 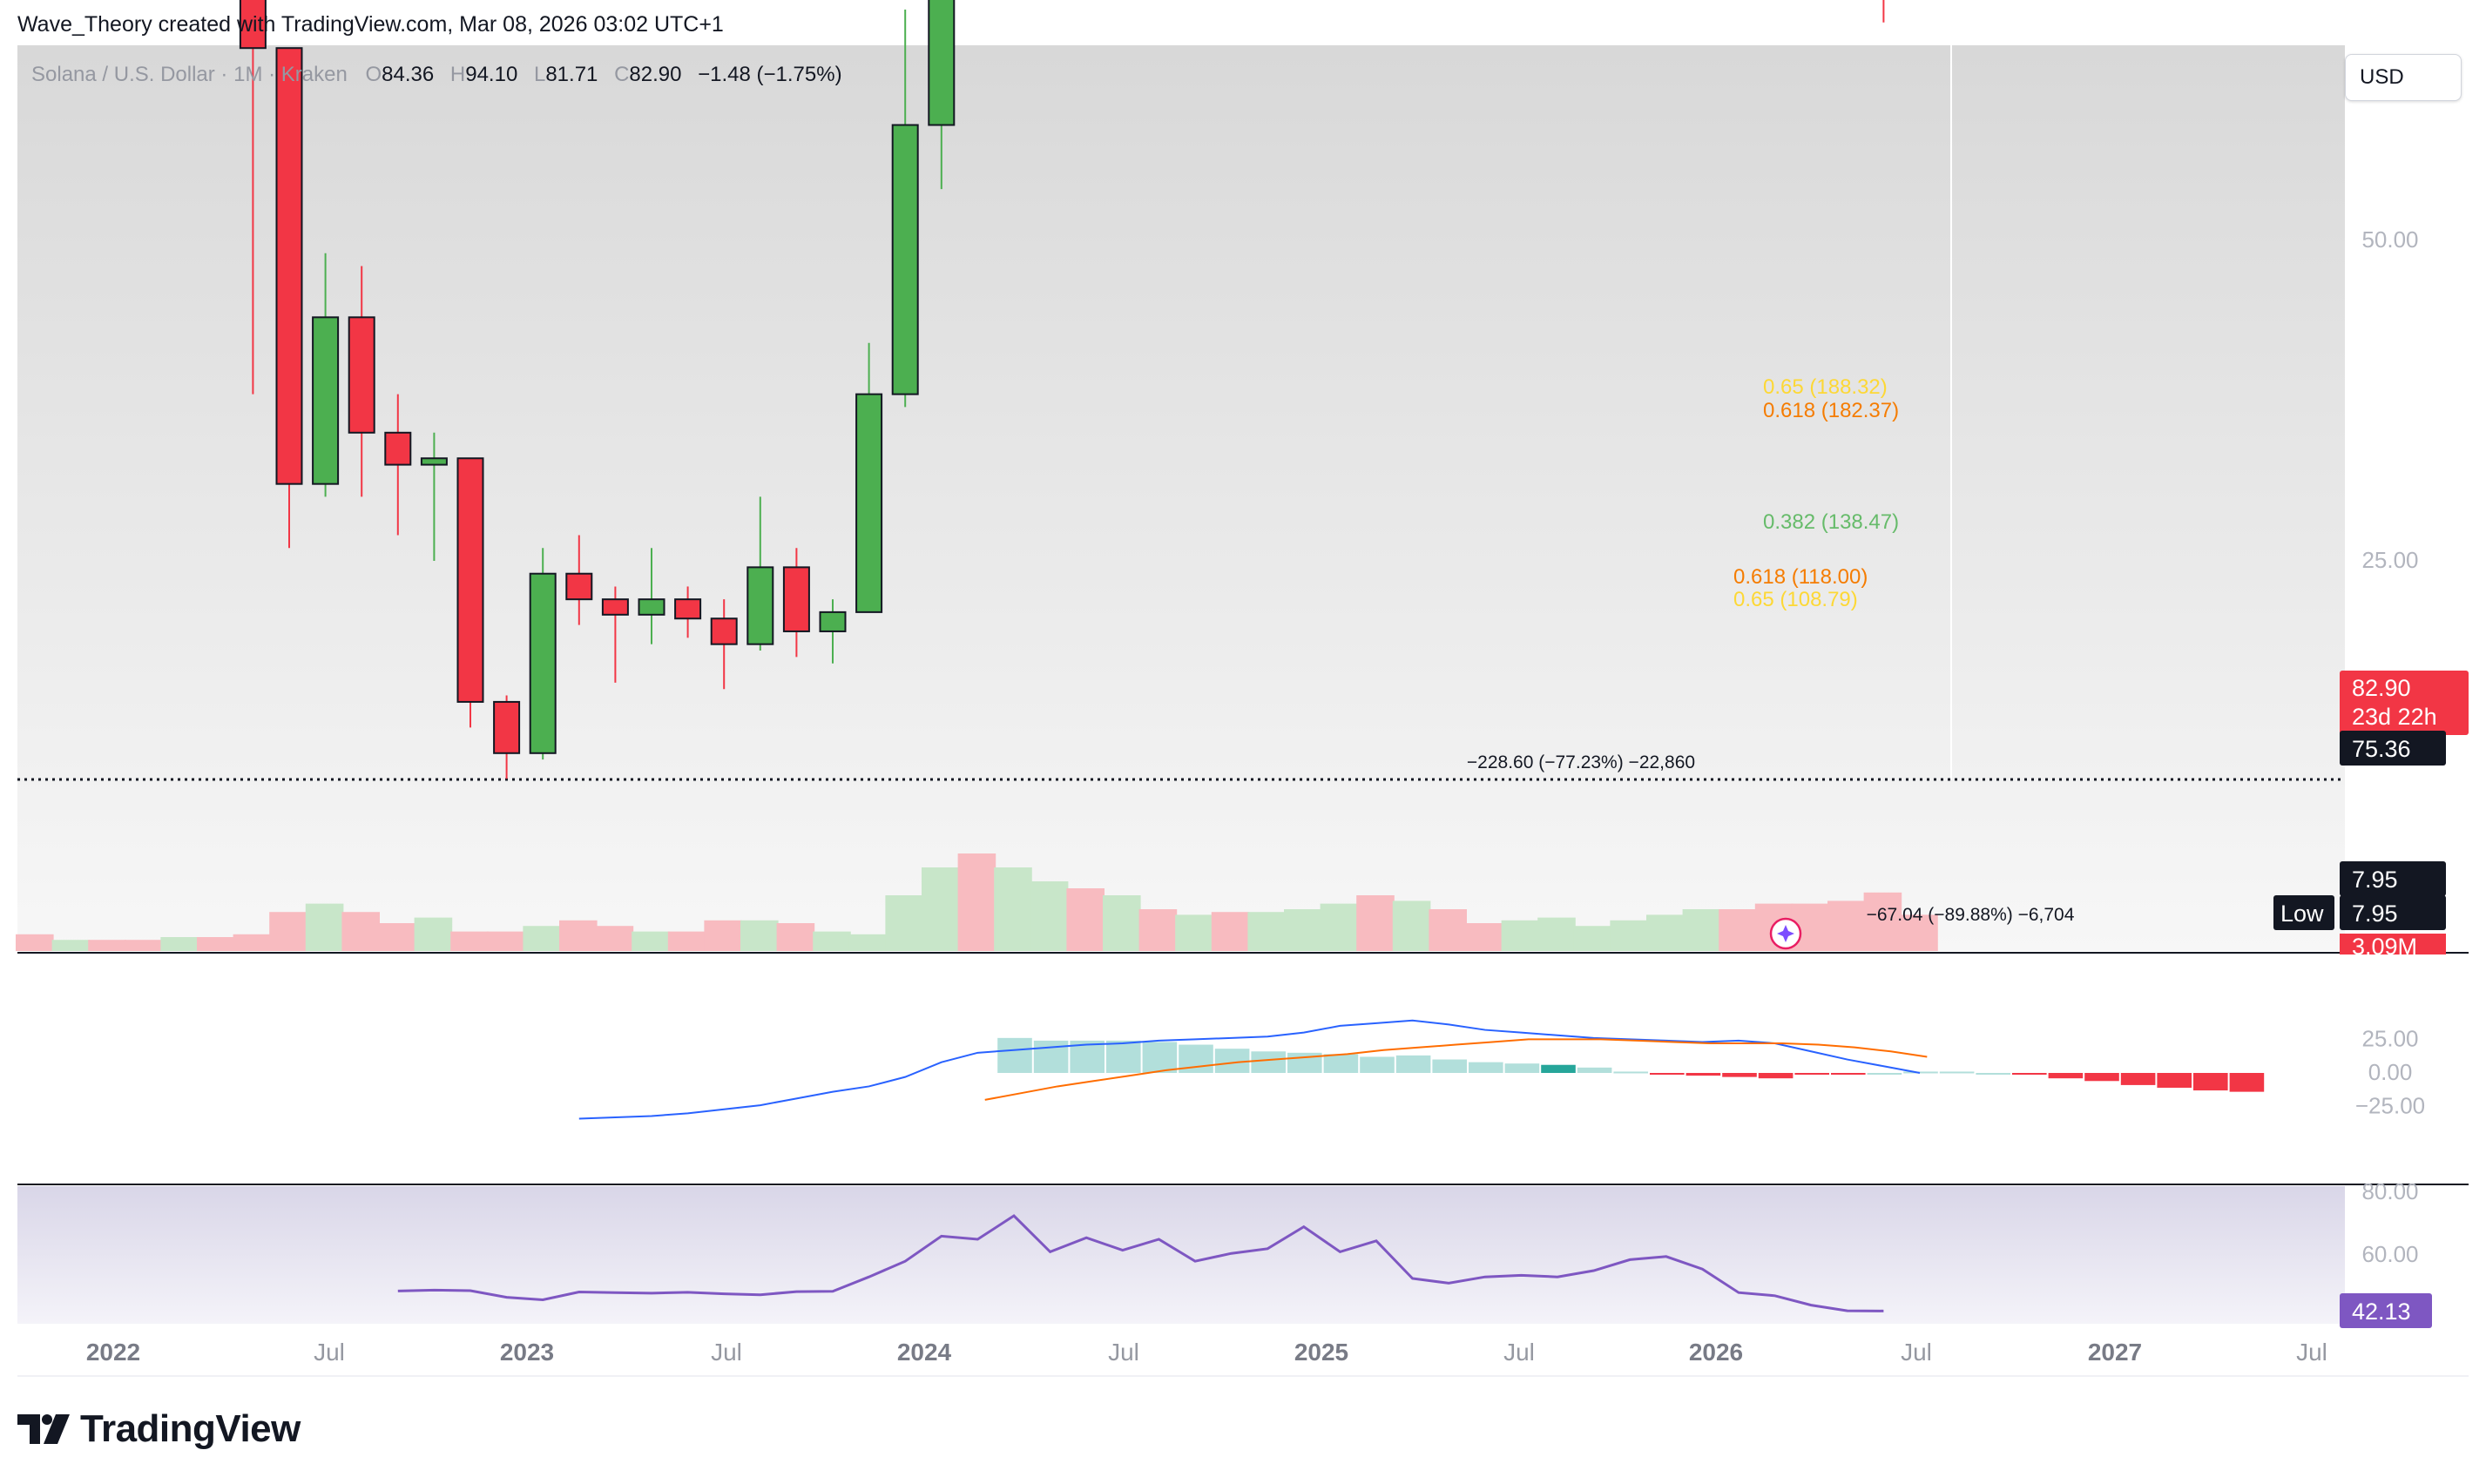 I want to click on legend-high-label: H, so click(x=457, y=75).